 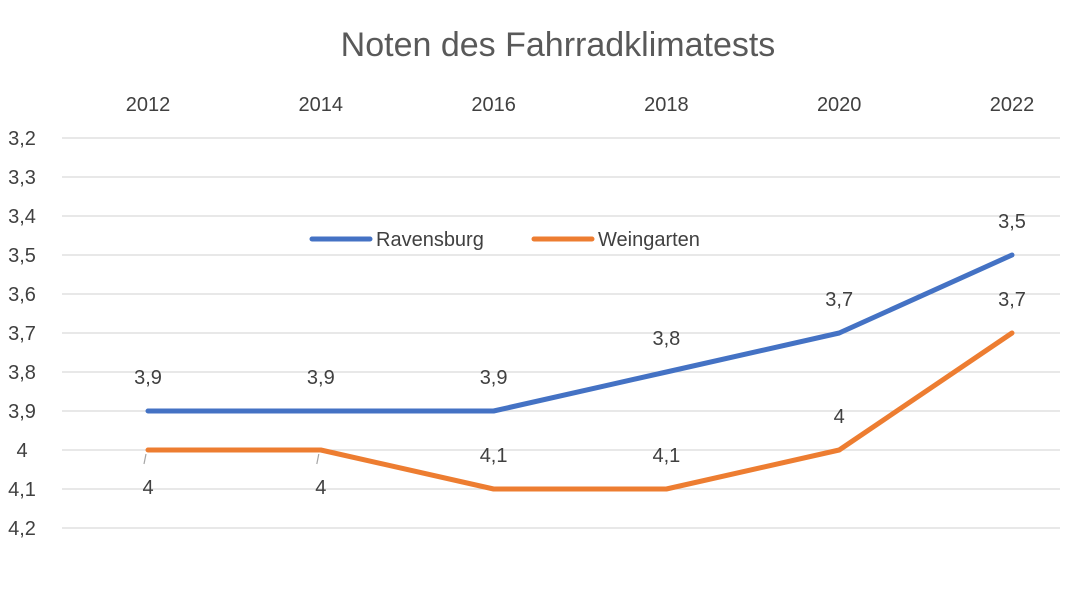 What do you see at coordinates (1012, 222) in the screenshot?
I see `data-label: 3,5` at bounding box center [1012, 222].